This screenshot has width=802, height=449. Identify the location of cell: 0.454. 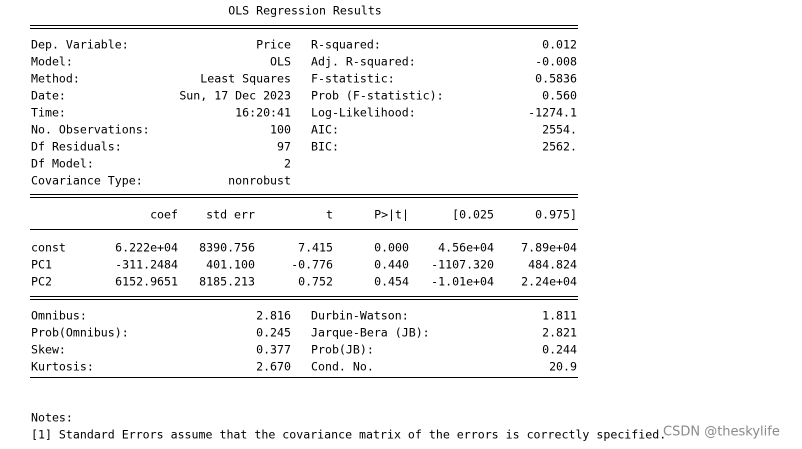
(391, 282).